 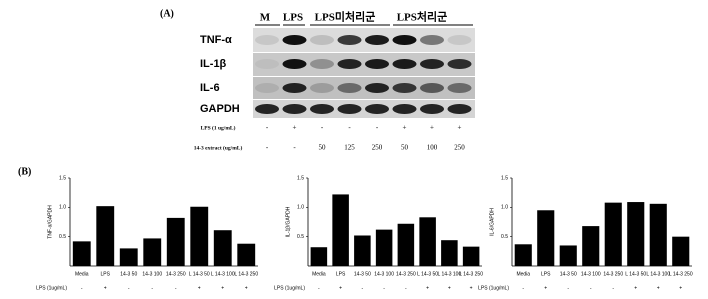 I want to click on y-tick-label: 1.0, so click(x=300, y=208).